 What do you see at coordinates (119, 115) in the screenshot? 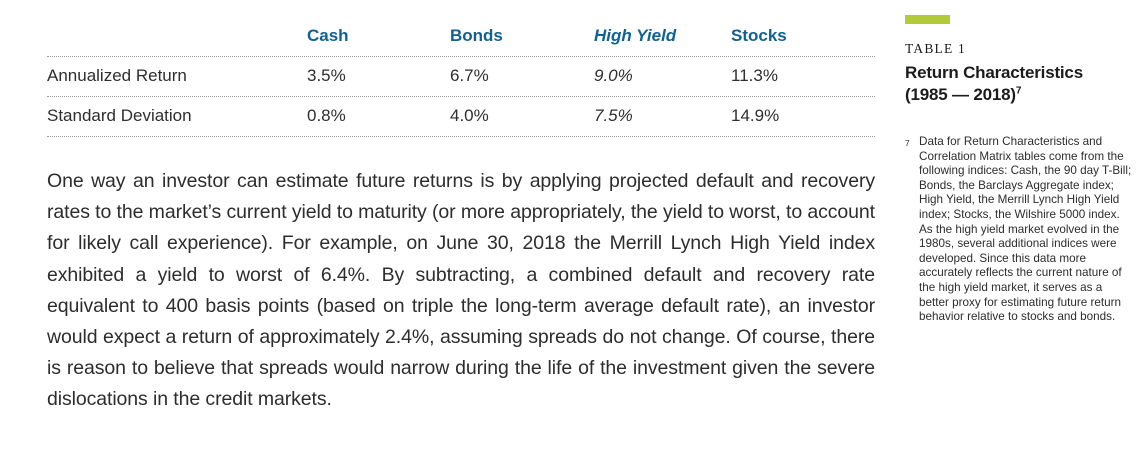
I see `row-label: Standard Deviation` at bounding box center [119, 115].